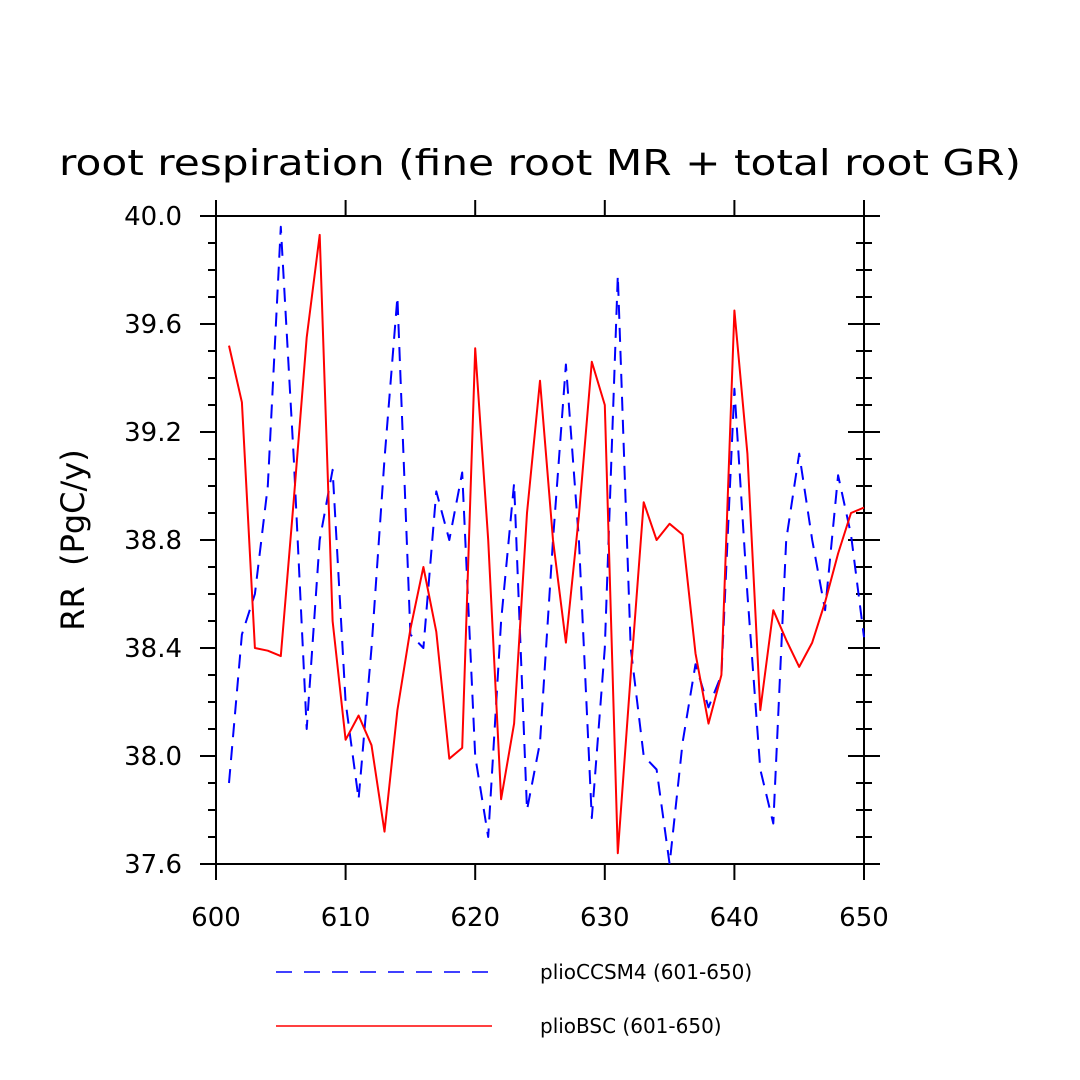  I want to click on y-tick-label: 39.2, so click(153, 433).